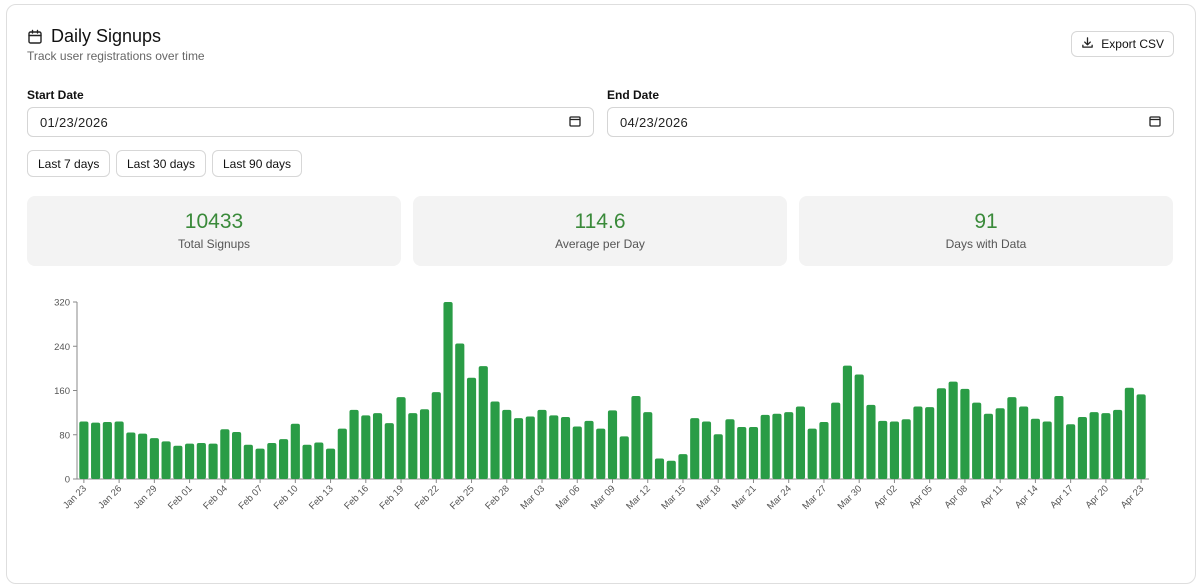  Describe the element at coordinates (321, 497) in the screenshot. I see `x-tick-label: Feb 13` at that location.